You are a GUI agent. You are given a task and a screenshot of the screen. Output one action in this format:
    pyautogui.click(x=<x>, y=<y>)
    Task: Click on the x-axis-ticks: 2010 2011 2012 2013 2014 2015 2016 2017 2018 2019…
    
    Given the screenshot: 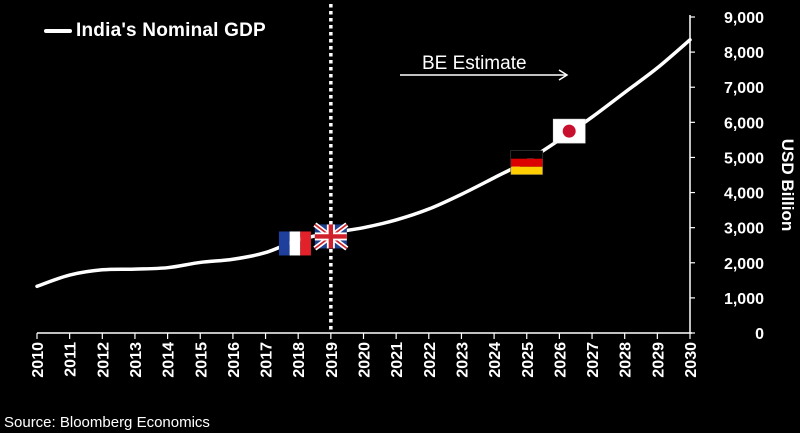 What is the action you would take?
    pyautogui.click(x=365, y=355)
    